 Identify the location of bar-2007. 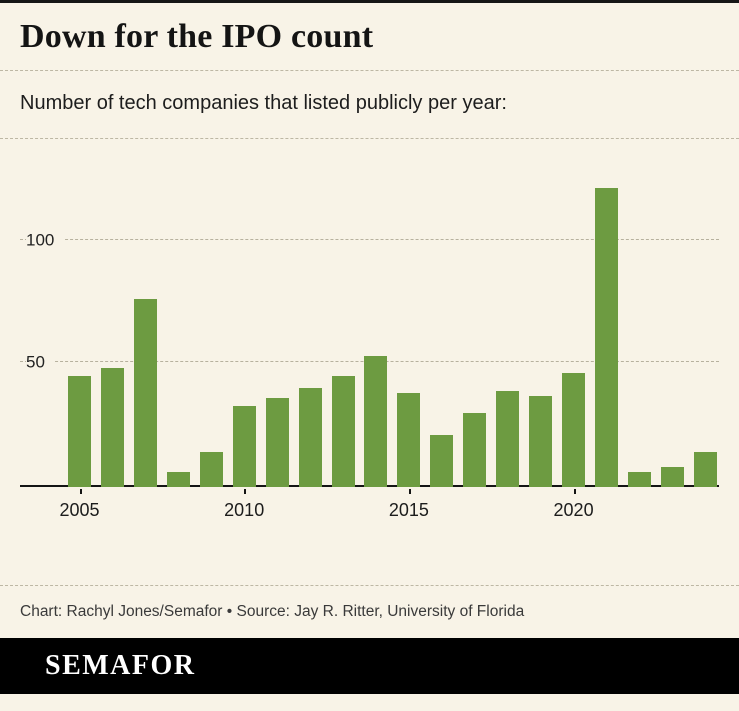
(145, 393).